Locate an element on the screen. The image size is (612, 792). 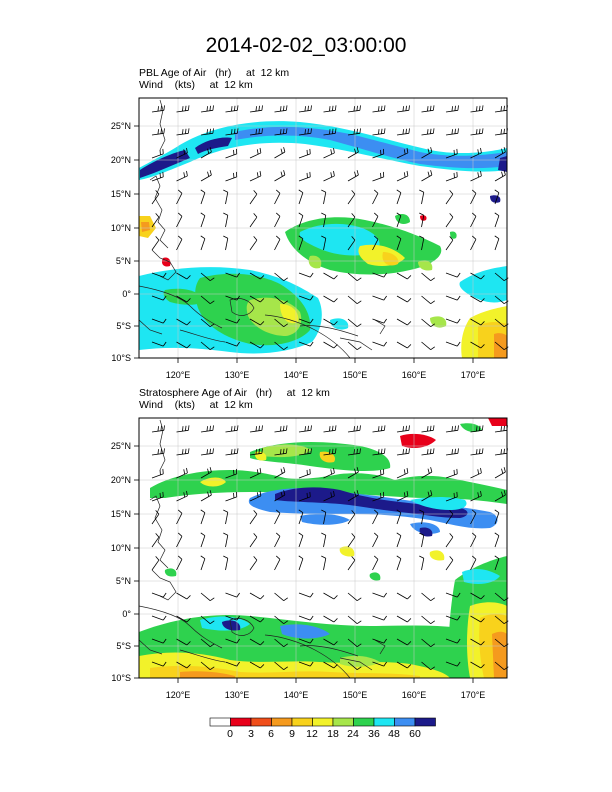
coastlines is located at coordinates (262, 548).